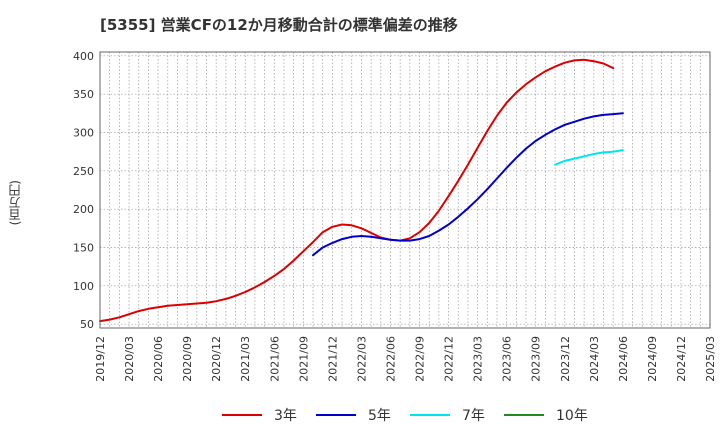 The height and width of the screenshot is (440, 720). I want to click on y-tick-label: 300, so click(83, 133).